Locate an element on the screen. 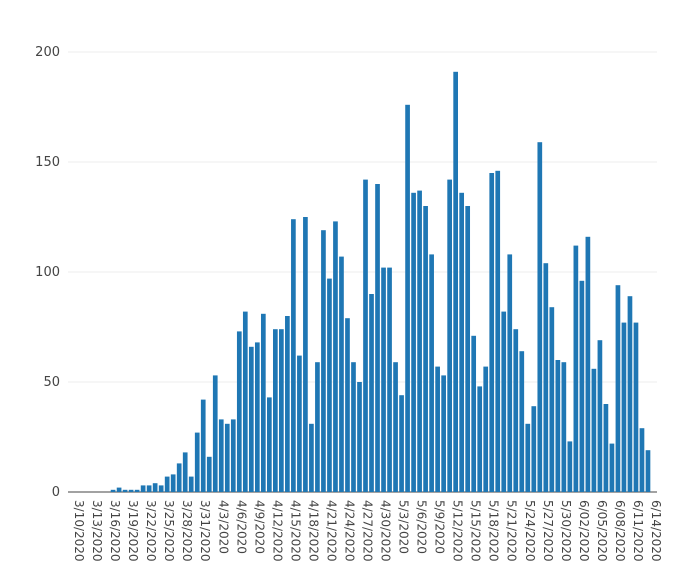 This screenshot has width=680, height=580. x-tick-label: 3/31/2020 is located at coordinates (205, 531).